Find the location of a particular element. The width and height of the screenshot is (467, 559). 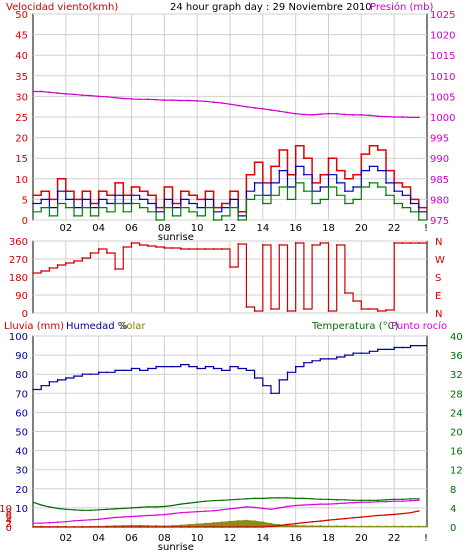

humidity-tick: 20 is located at coordinates (21, 490).